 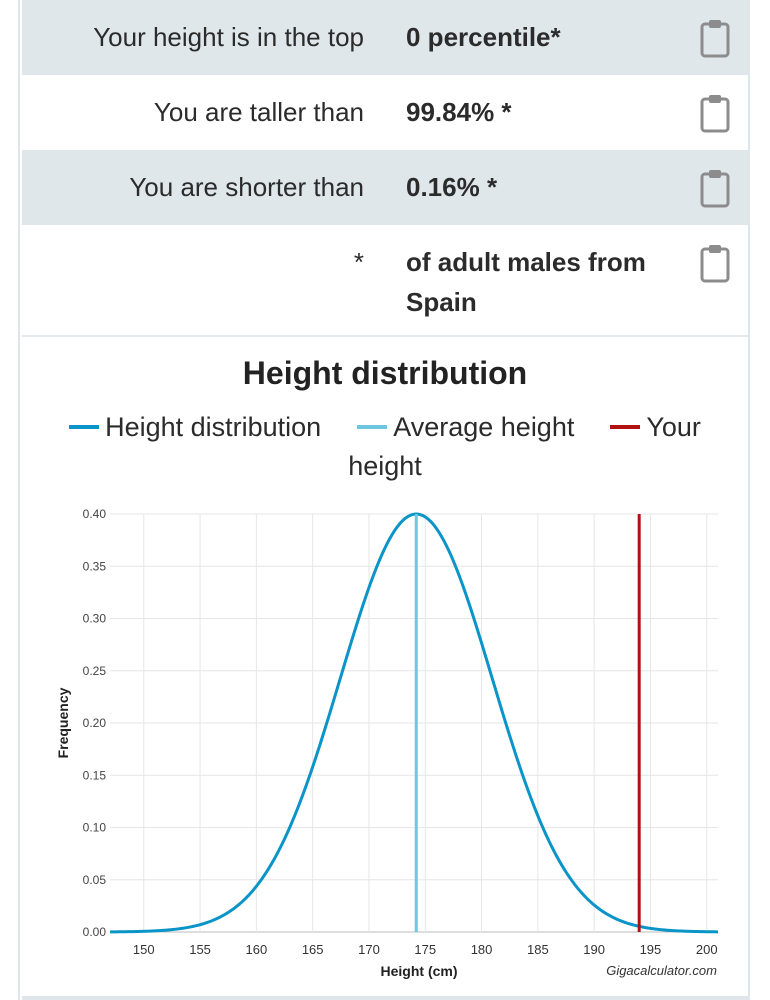 What do you see at coordinates (95, 514) in the screenshot?
I see `y-tick-label: 0.40` at bounding box center [95, 514].